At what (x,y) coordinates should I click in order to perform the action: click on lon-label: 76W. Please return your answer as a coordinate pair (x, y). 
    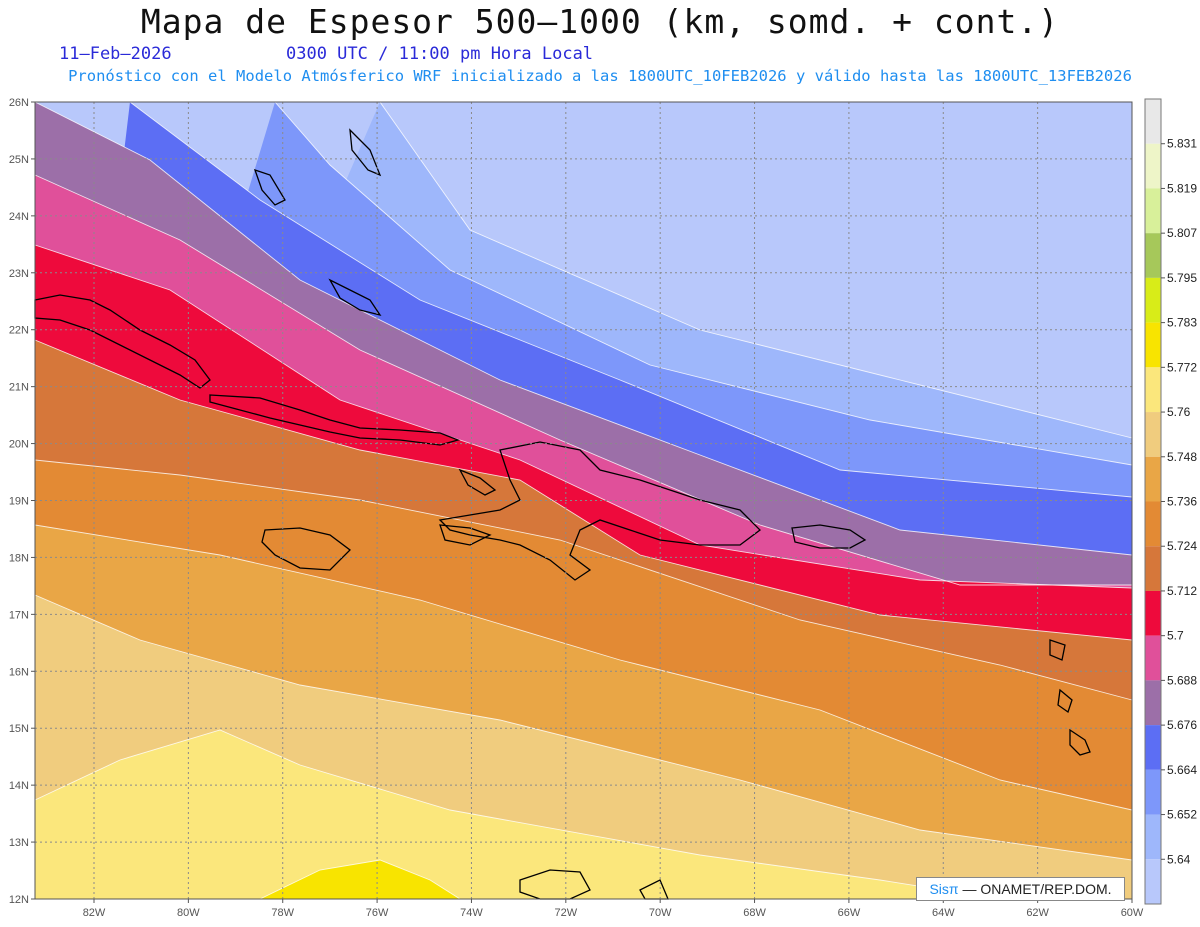
    Looking at the image, I should click on (377, 913).